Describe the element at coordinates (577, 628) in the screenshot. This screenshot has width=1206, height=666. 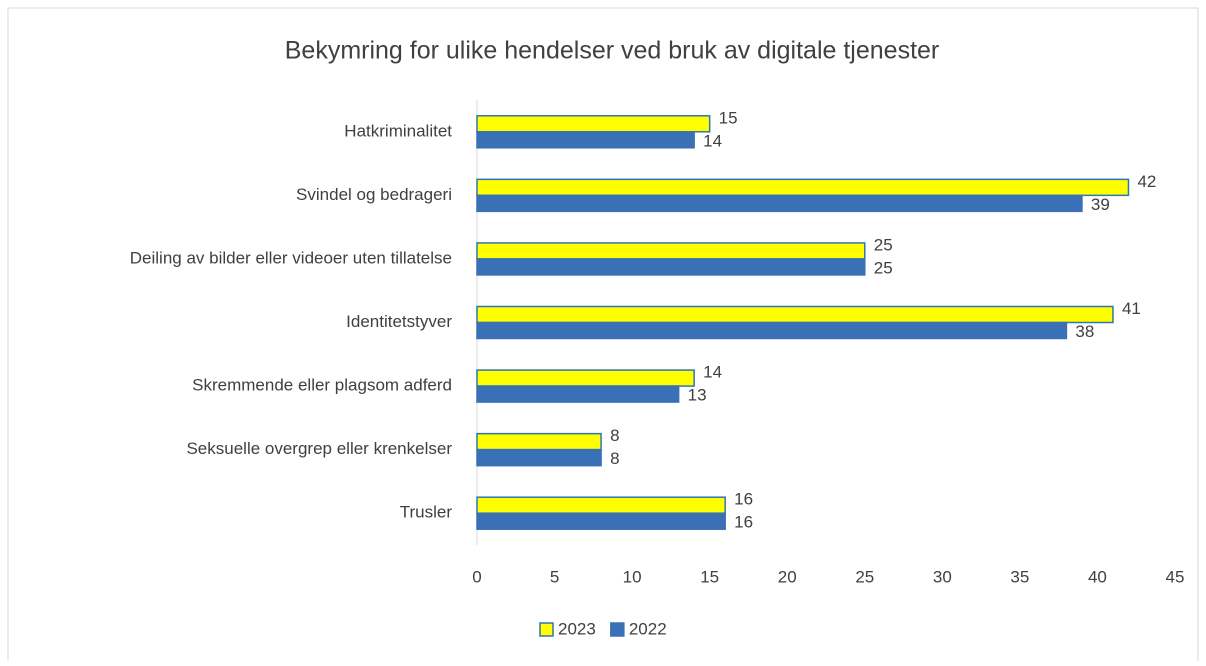
I see `legend-label: 2023` at that location.